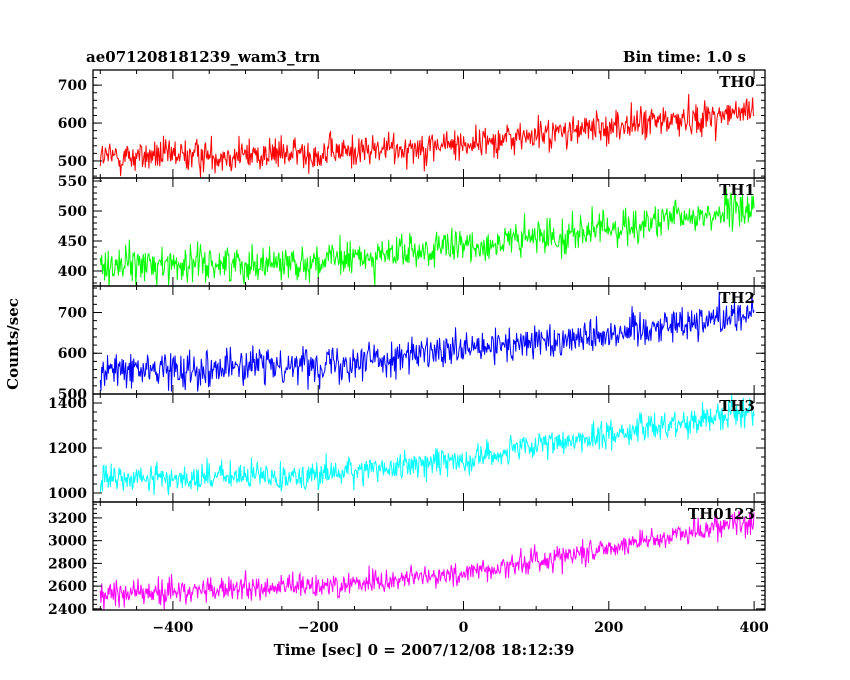  Describe the element at coordinates (427, 235) in the screenshot. I see `series-line-th1` at that location.